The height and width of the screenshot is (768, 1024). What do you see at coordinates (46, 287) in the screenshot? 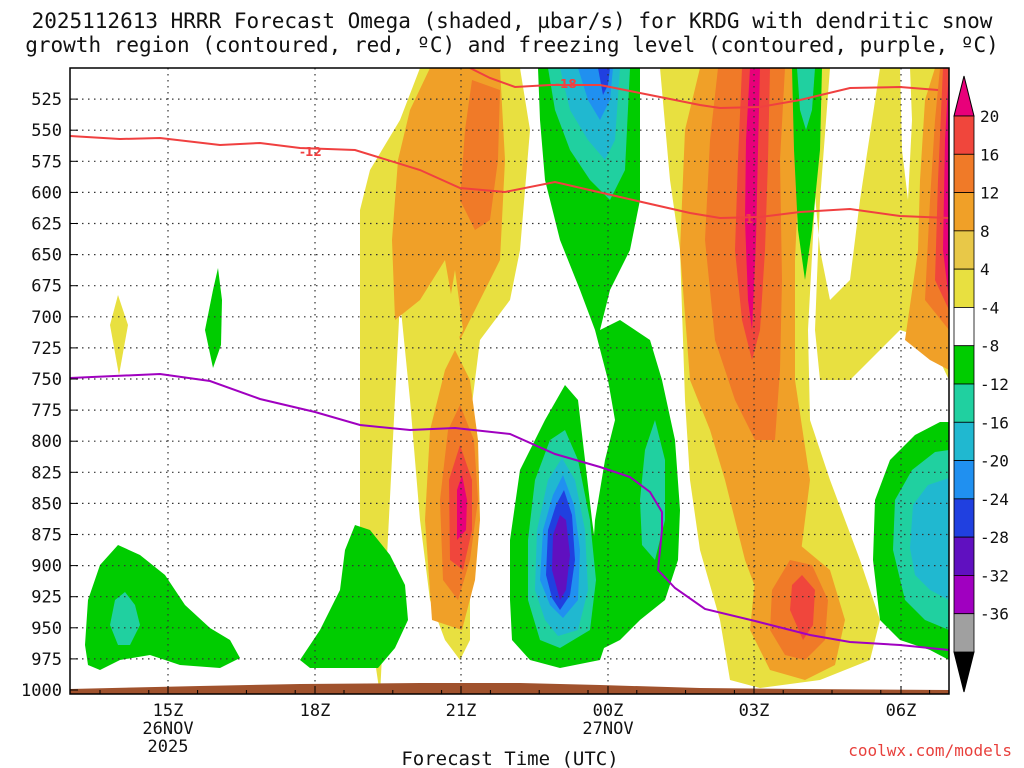
I see `y-tick-label: 675` at bounding box center [46, 287].